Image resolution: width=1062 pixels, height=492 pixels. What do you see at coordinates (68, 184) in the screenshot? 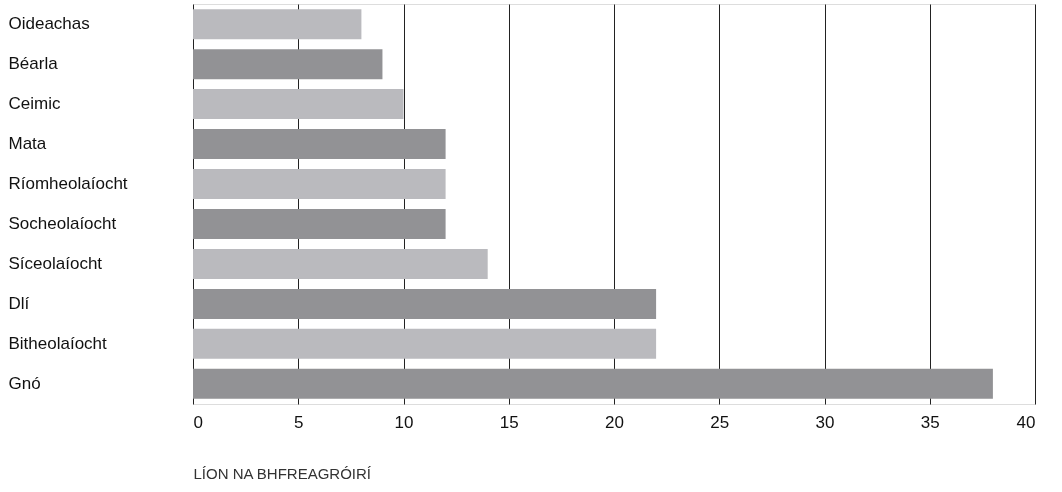
I see `y-tick-label: Ríomheolaíocht` at bounding box center [68, 184].